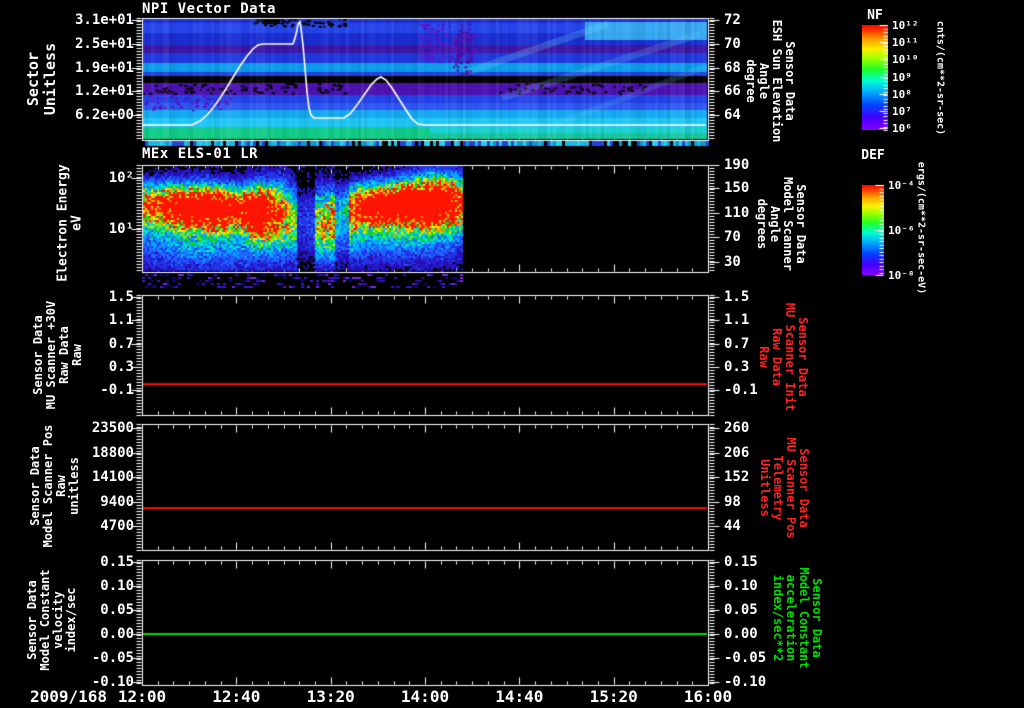 The height and width of the screenshot is (708, 1024). I want to click on label-line: unitless, so click(74, 486).